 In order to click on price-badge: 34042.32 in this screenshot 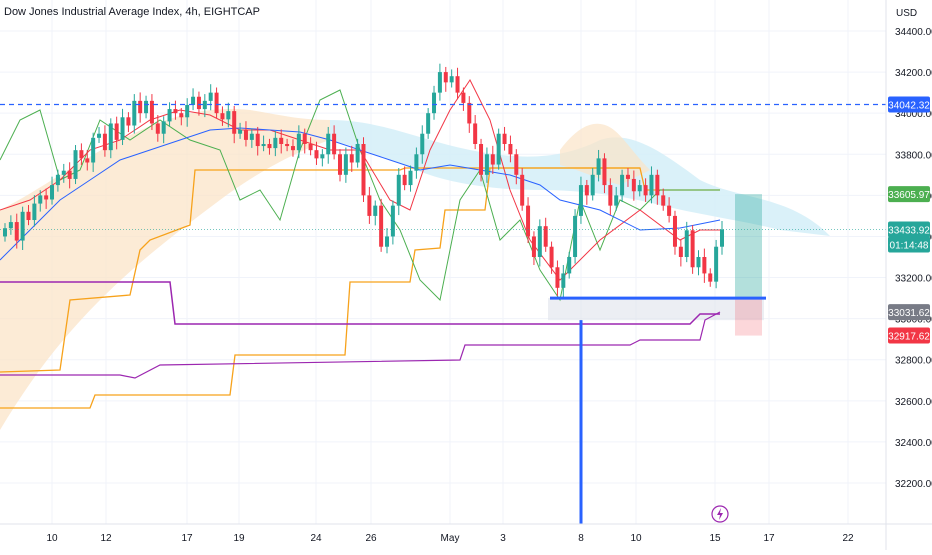, I will do `click(909, 104)`.